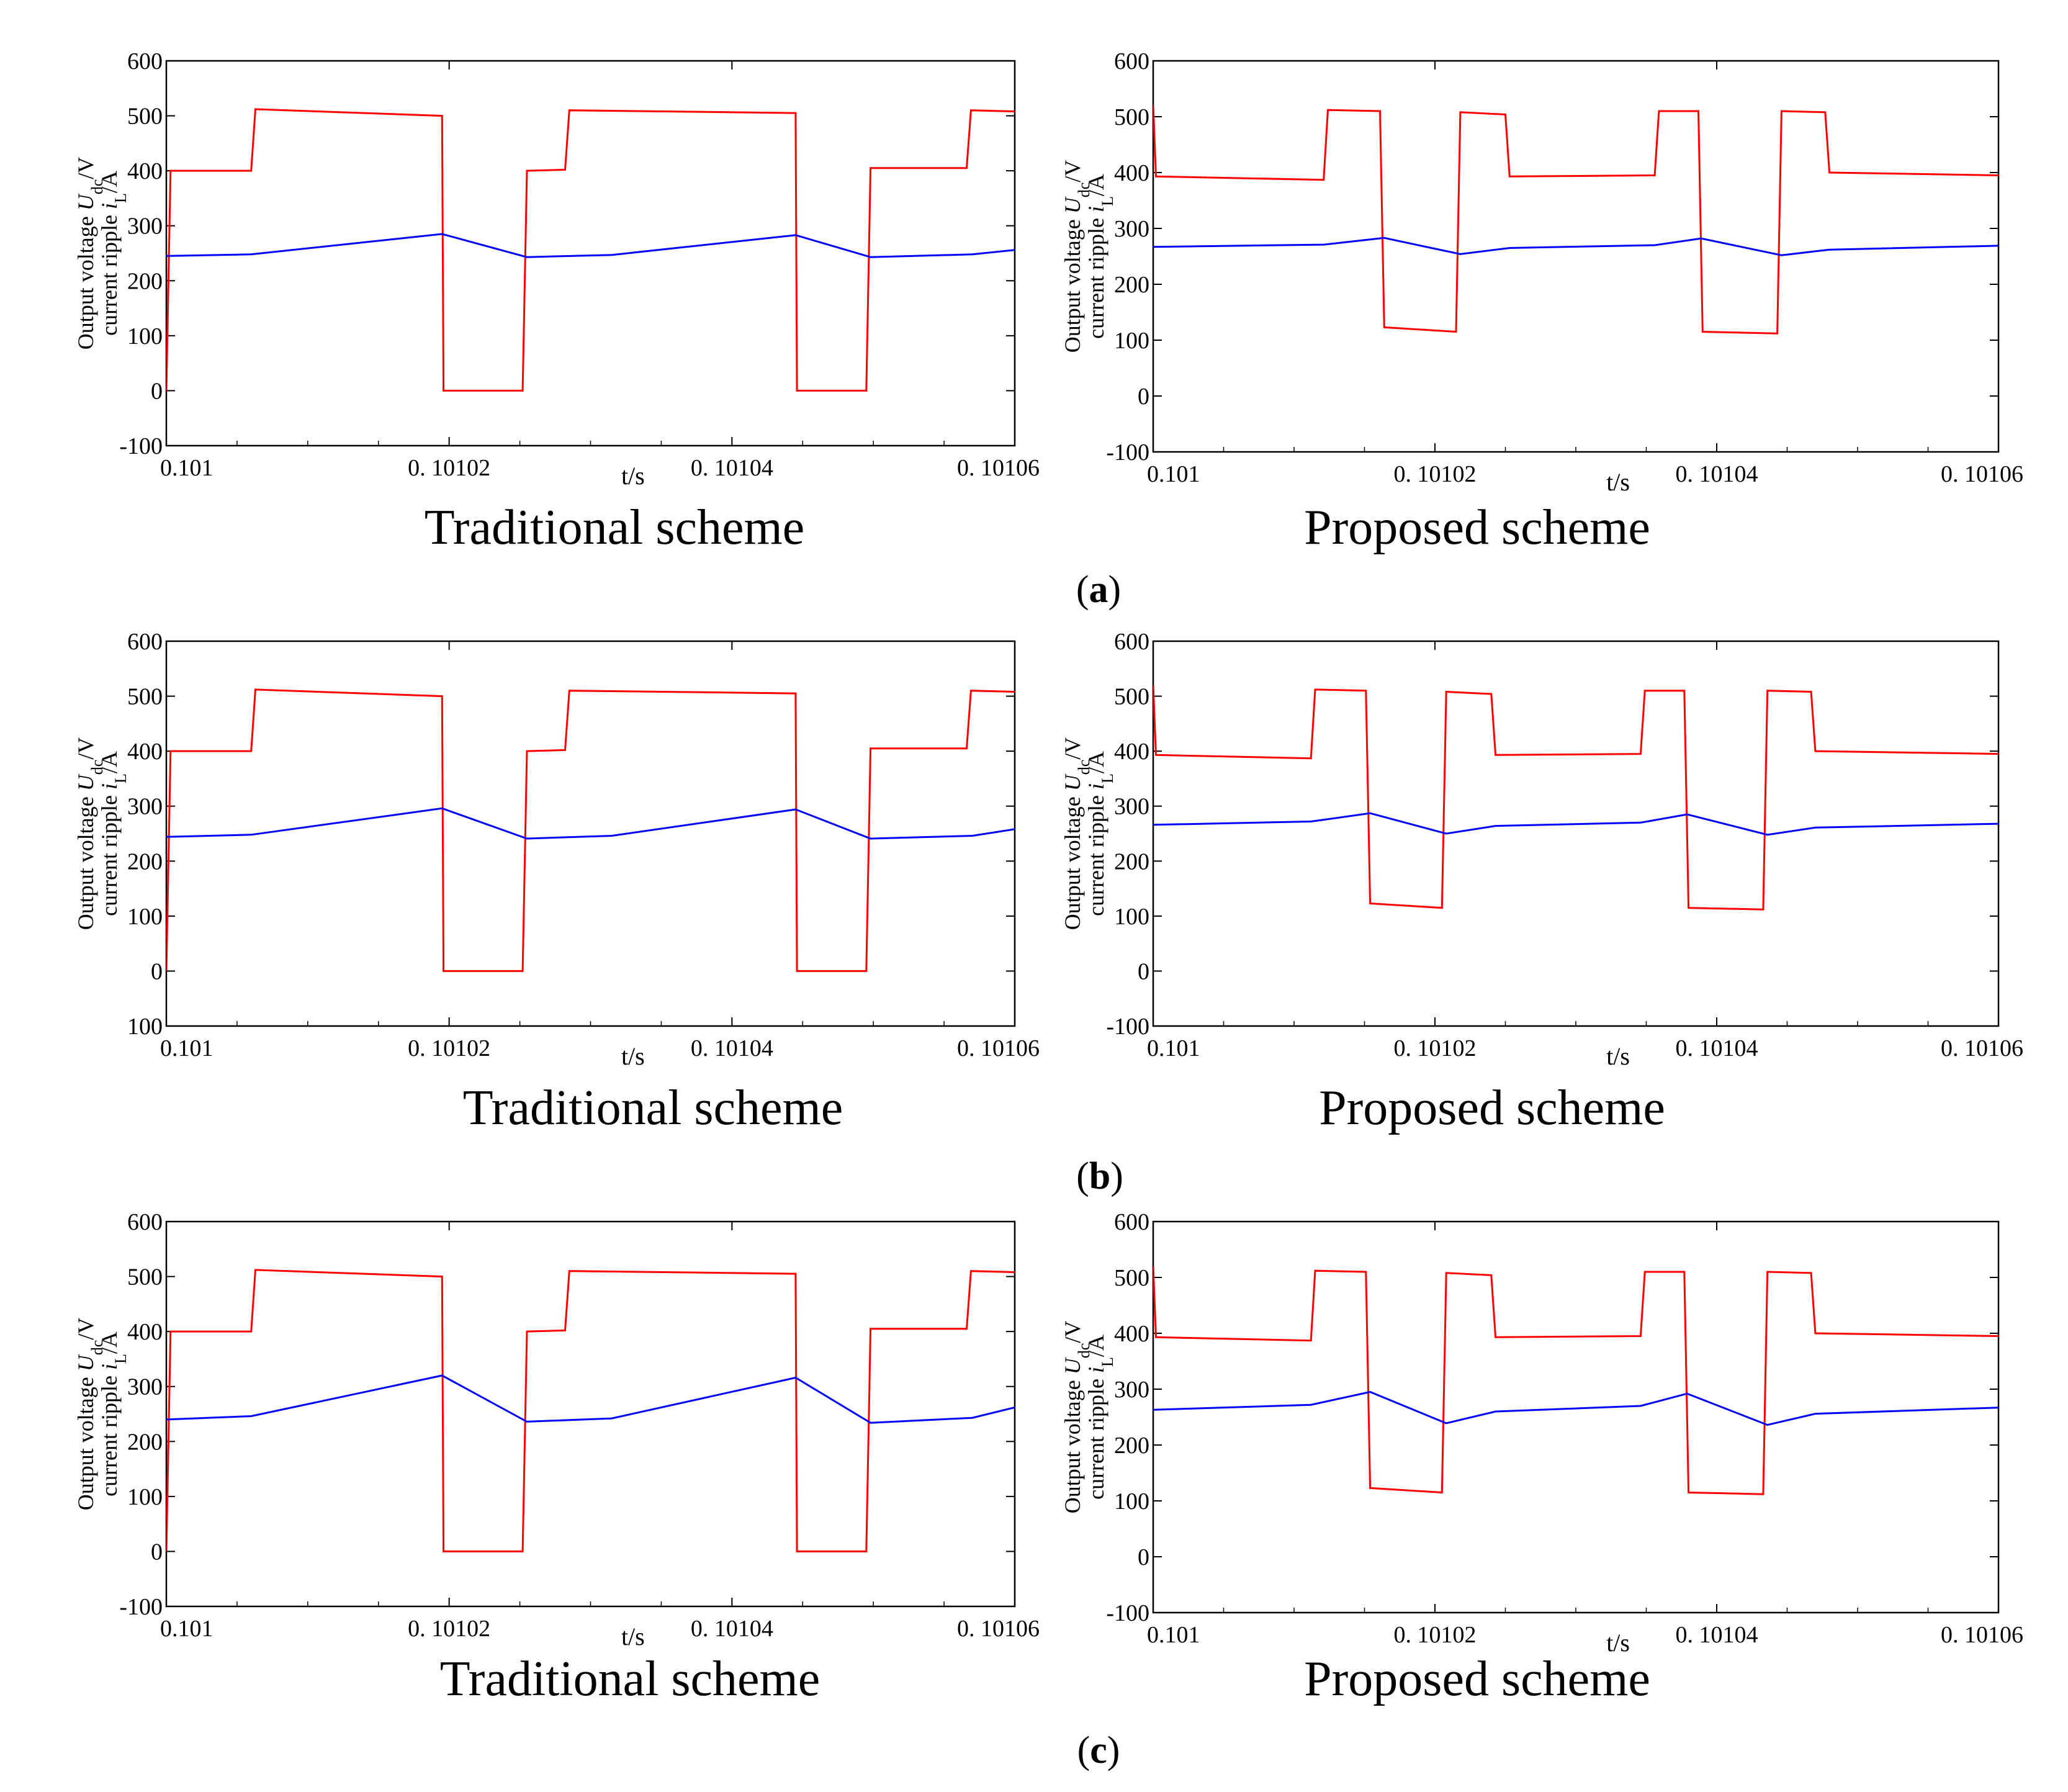 Image resolution: width=2068 pixels, height=1792 pixels. I want to click on panel-label-b: (b), so click(1099, 1176).